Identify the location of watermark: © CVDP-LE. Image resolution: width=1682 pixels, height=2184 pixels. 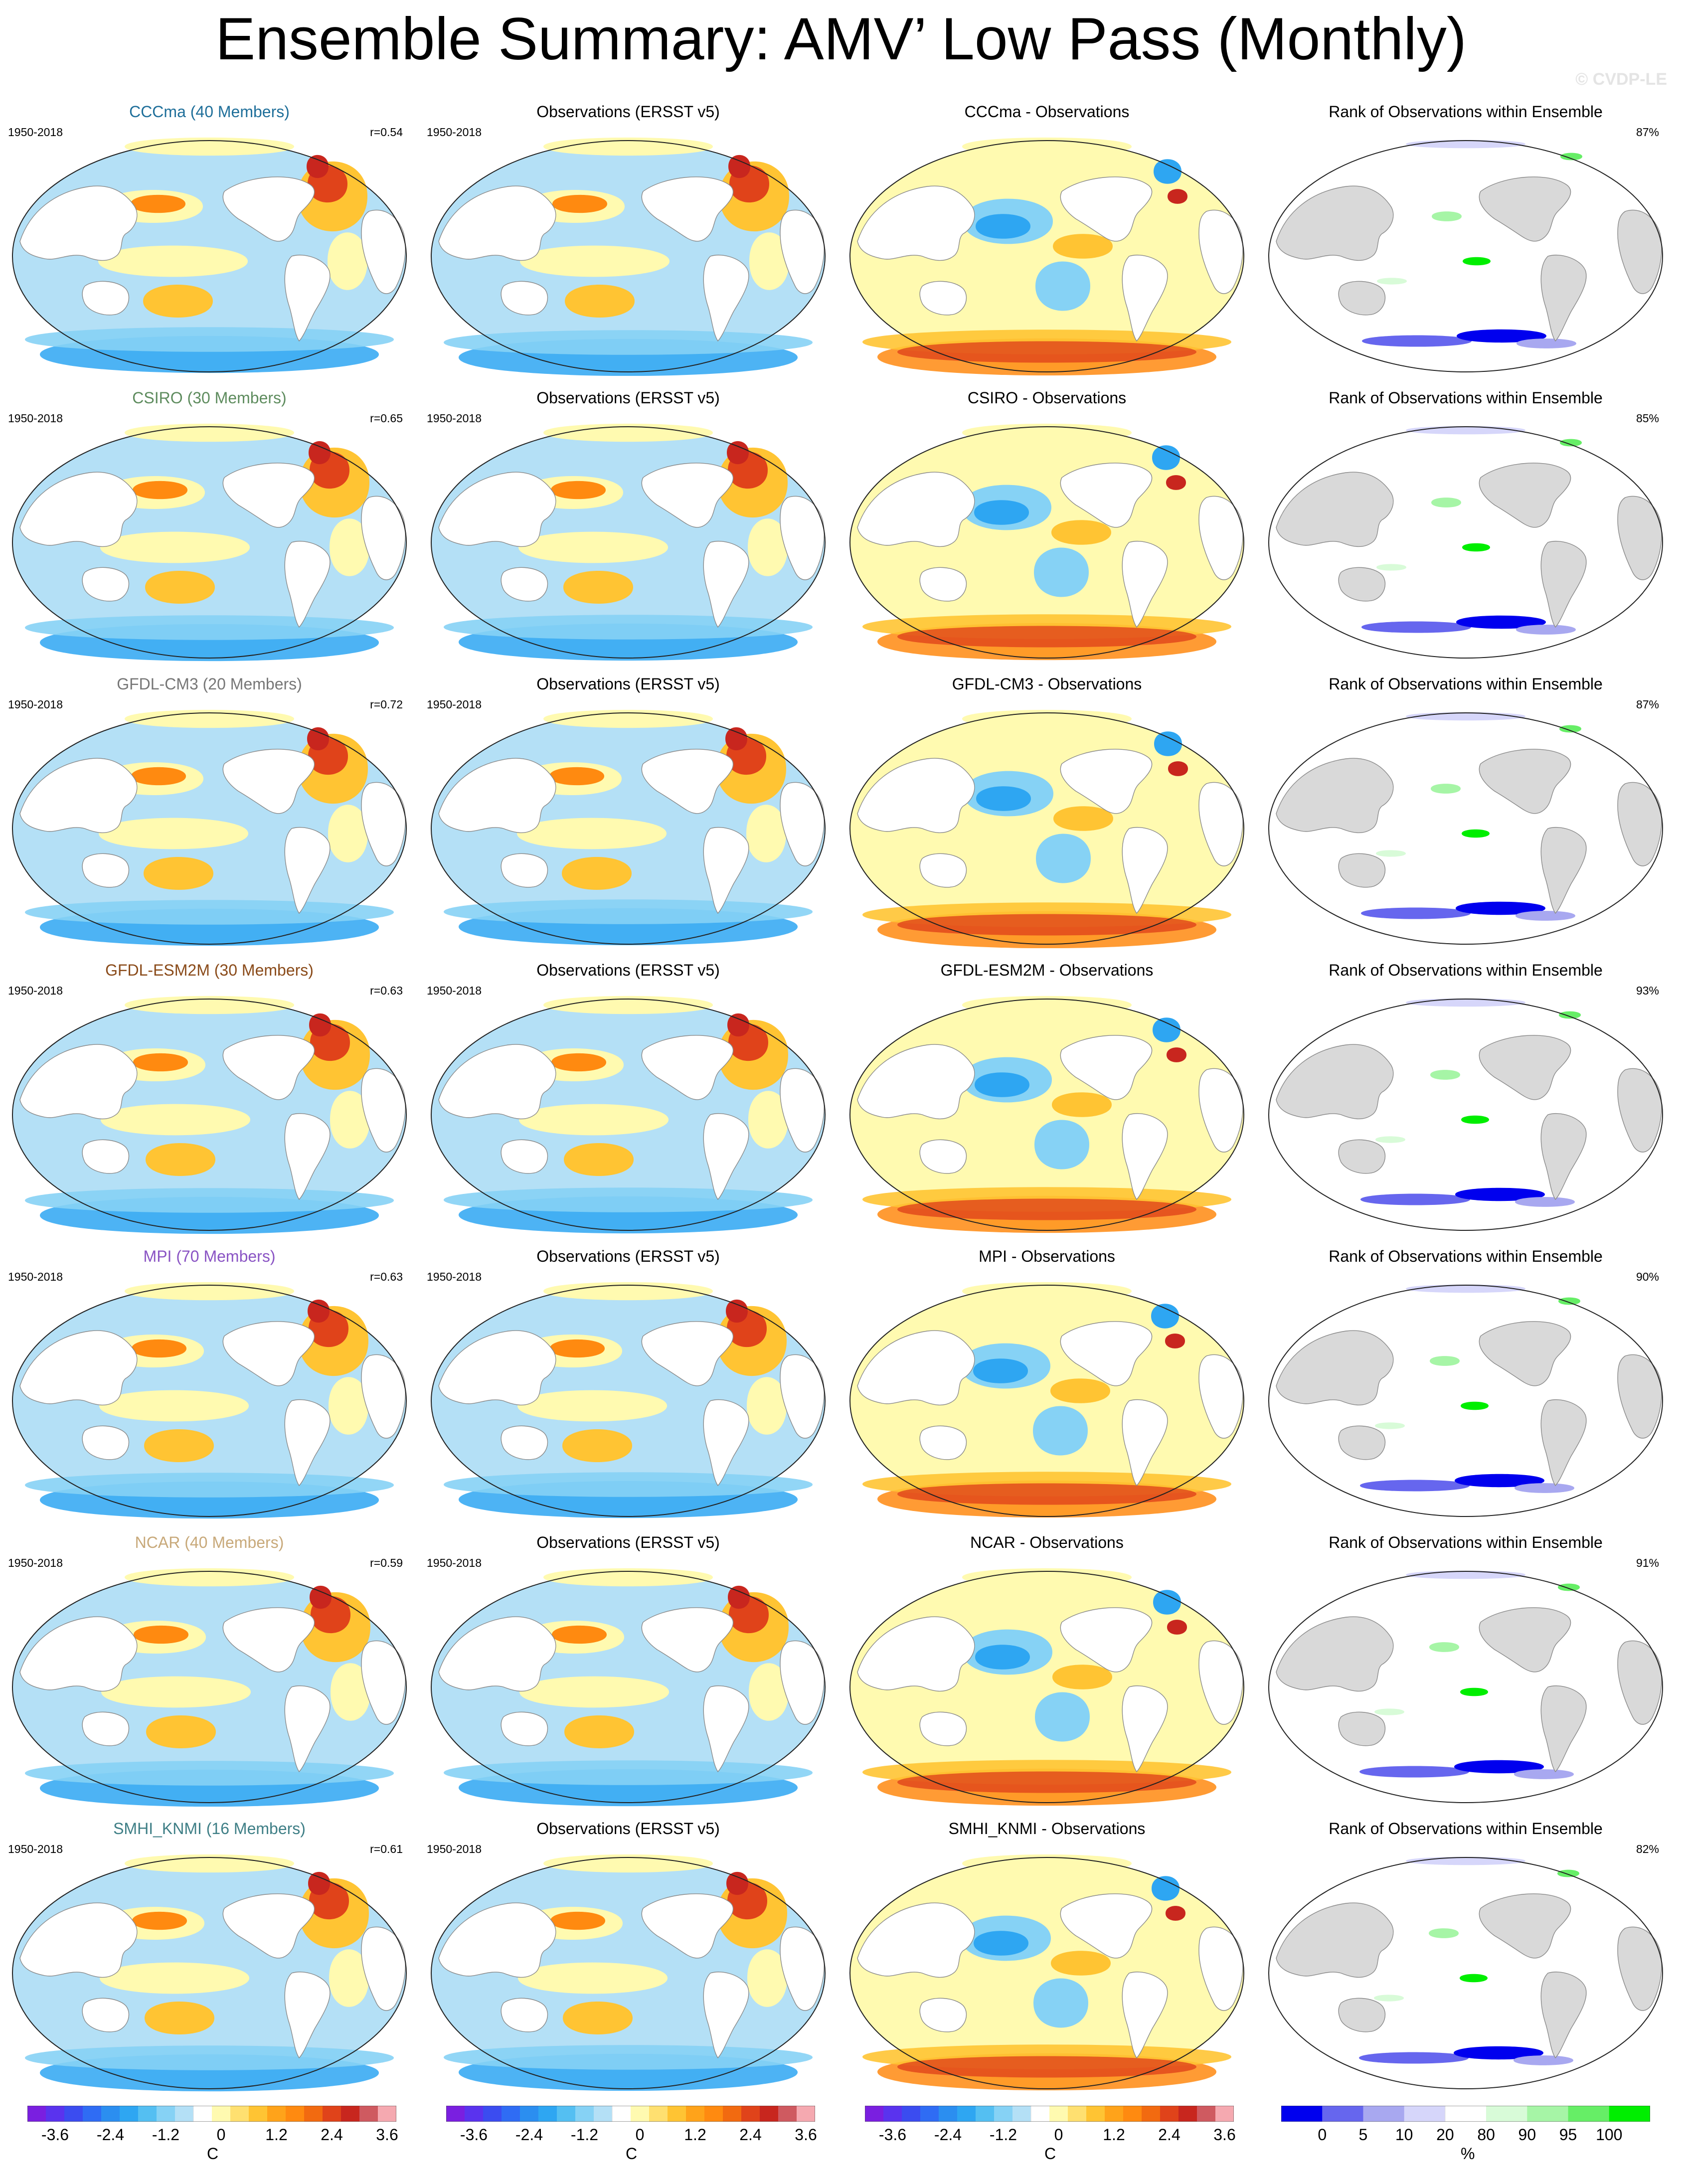
(1621, 79).